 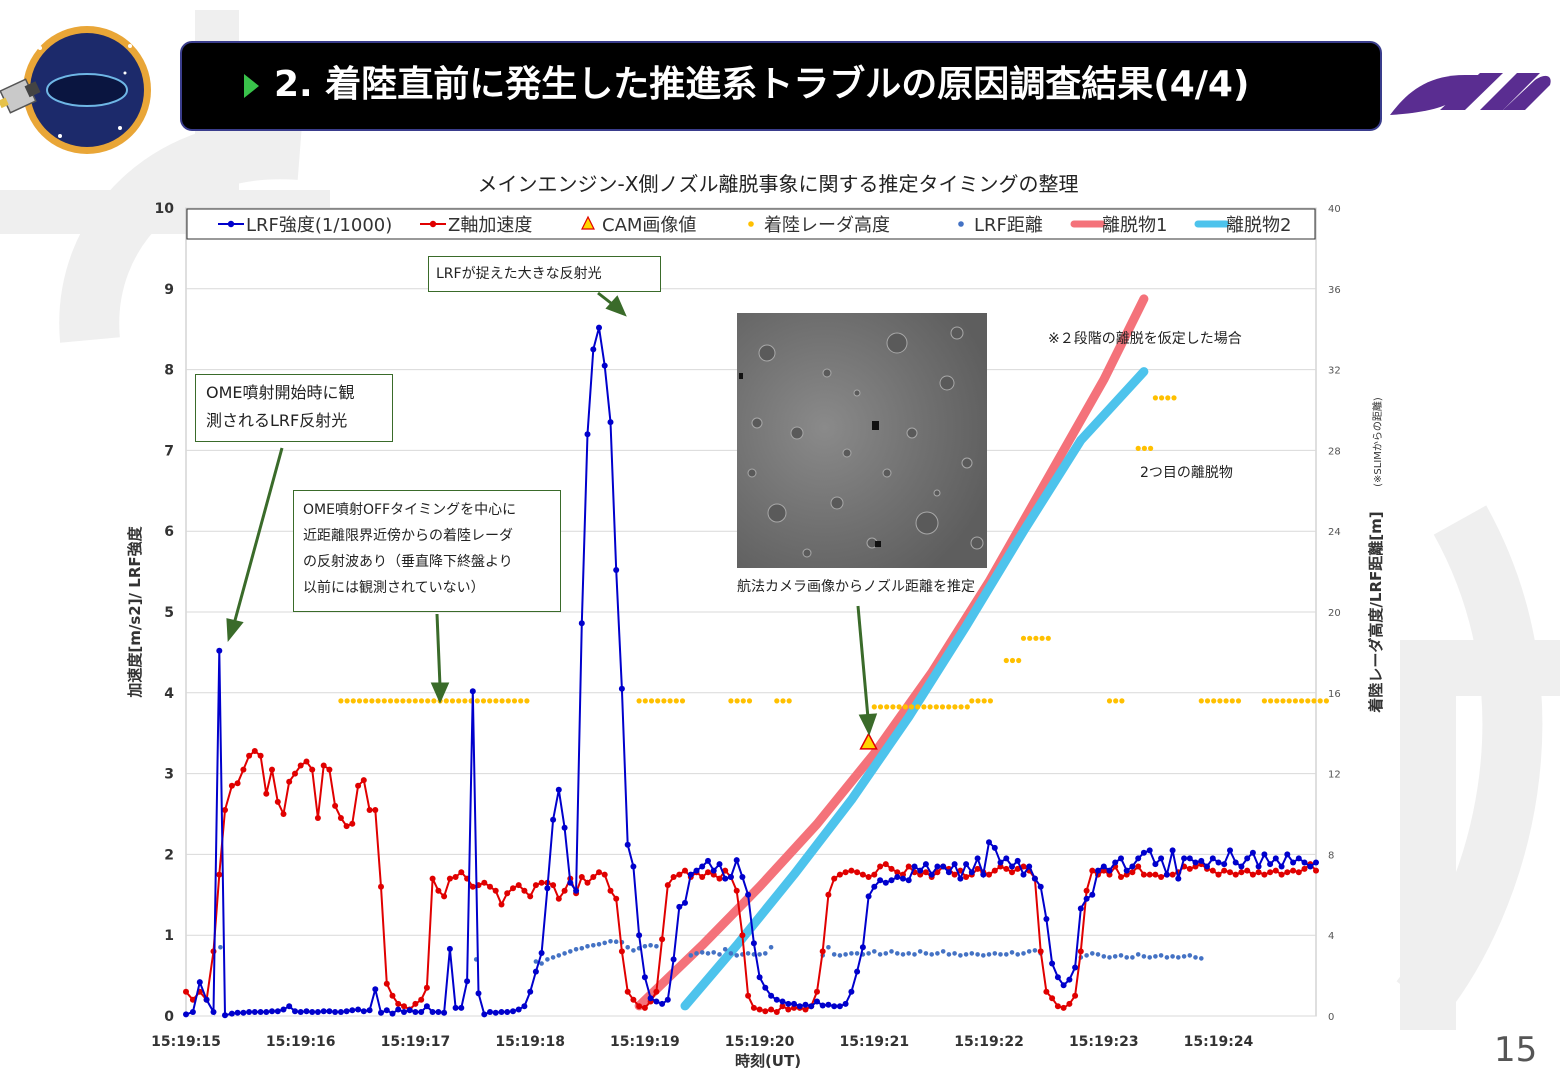 I want to click on left-tick-label-9: 9, so click(x=169, y=290).